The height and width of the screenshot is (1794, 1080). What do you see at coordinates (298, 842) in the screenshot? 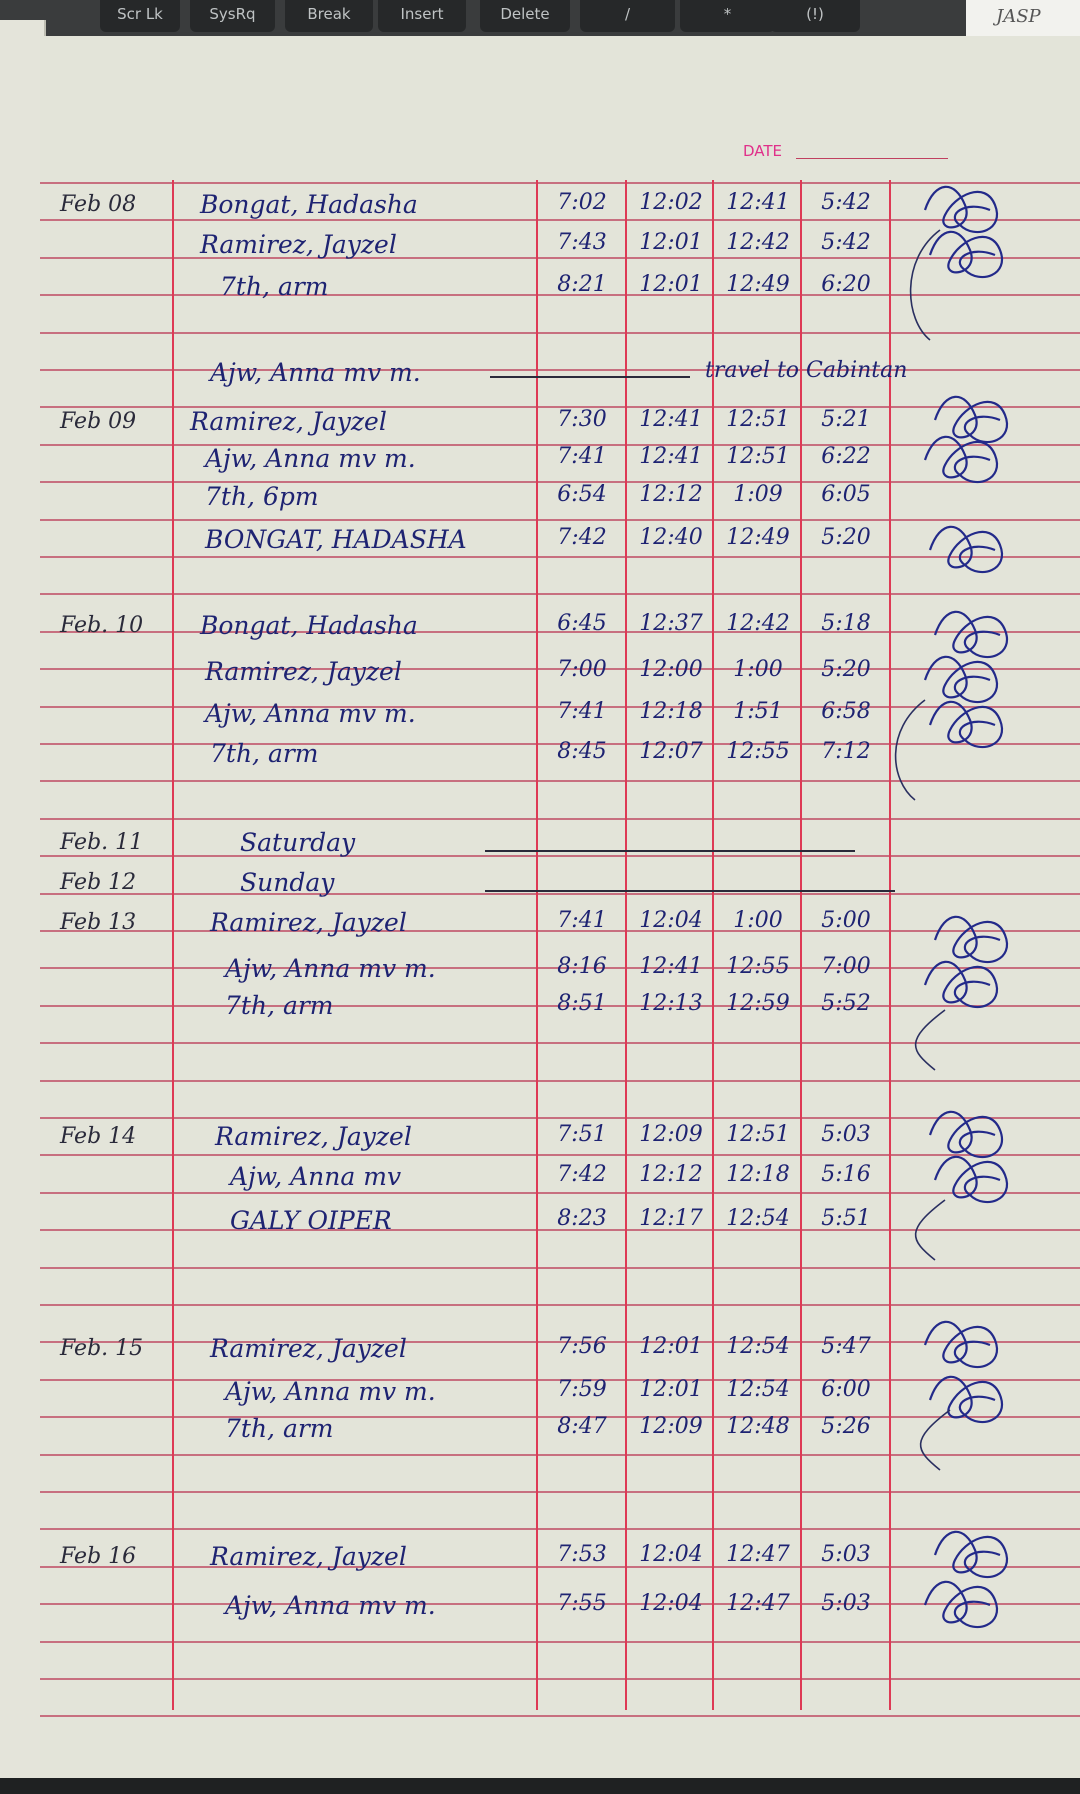
I see `employee-name: Saturday` at bounding box center [298, 842].